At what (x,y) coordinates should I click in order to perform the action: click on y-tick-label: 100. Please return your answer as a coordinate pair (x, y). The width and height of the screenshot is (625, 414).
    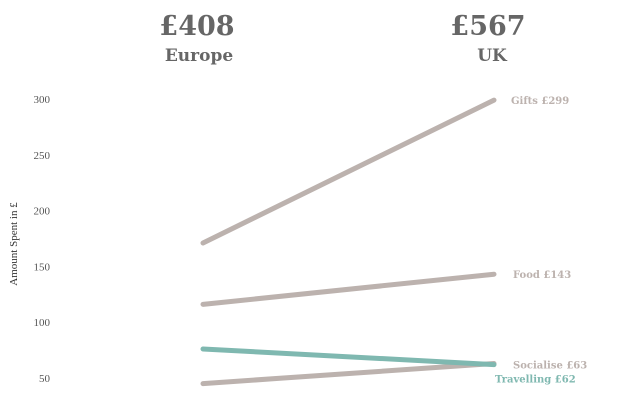
    Looking at the image, I should click on (42, 323).